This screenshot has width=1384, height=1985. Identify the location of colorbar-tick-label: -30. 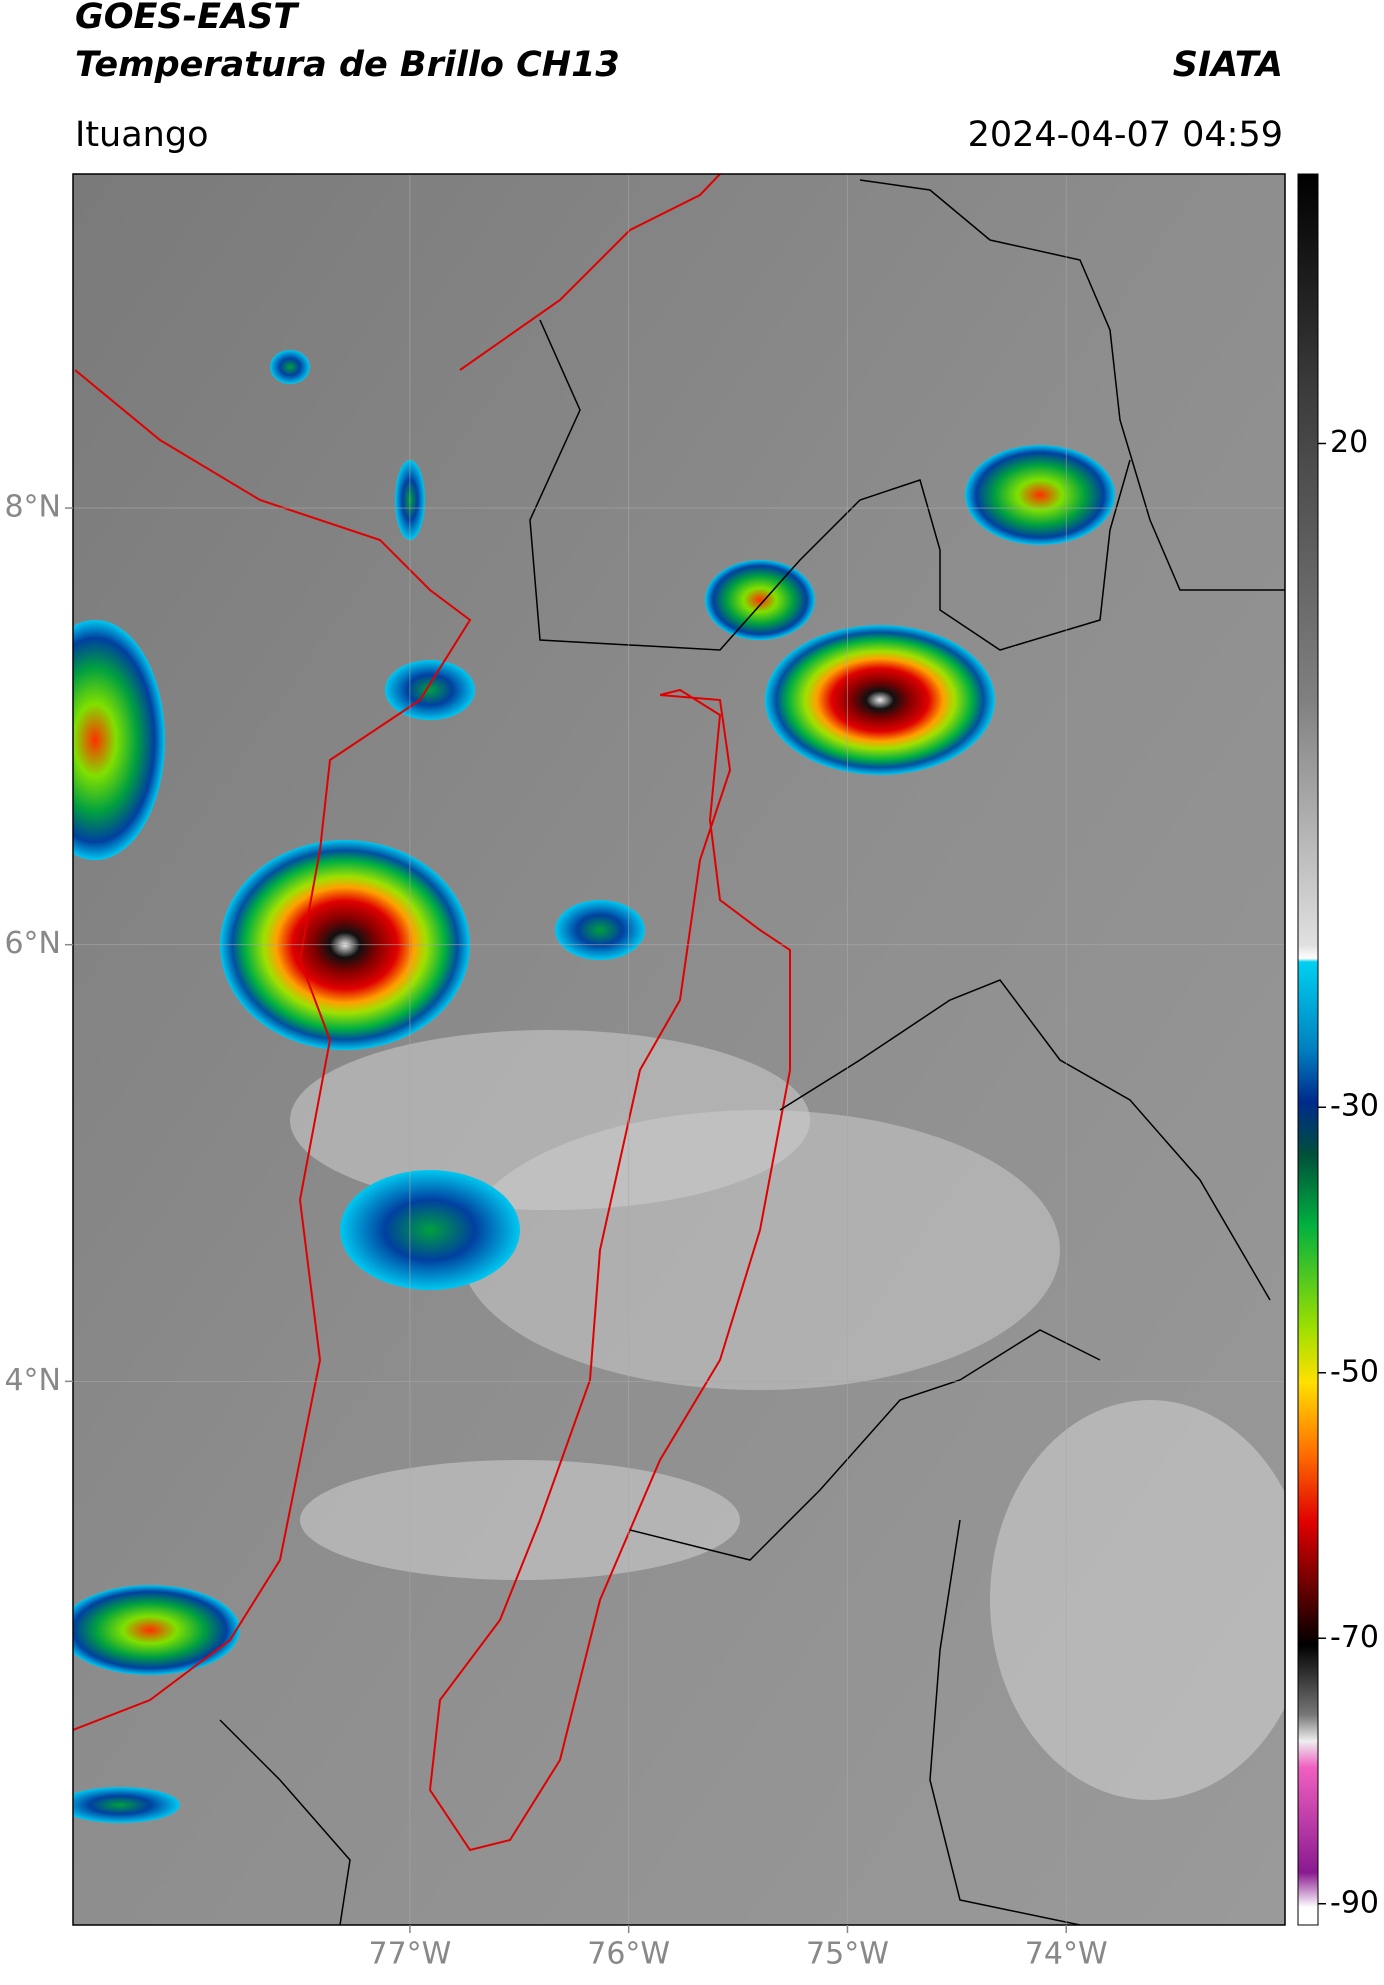
(1354, 1106).